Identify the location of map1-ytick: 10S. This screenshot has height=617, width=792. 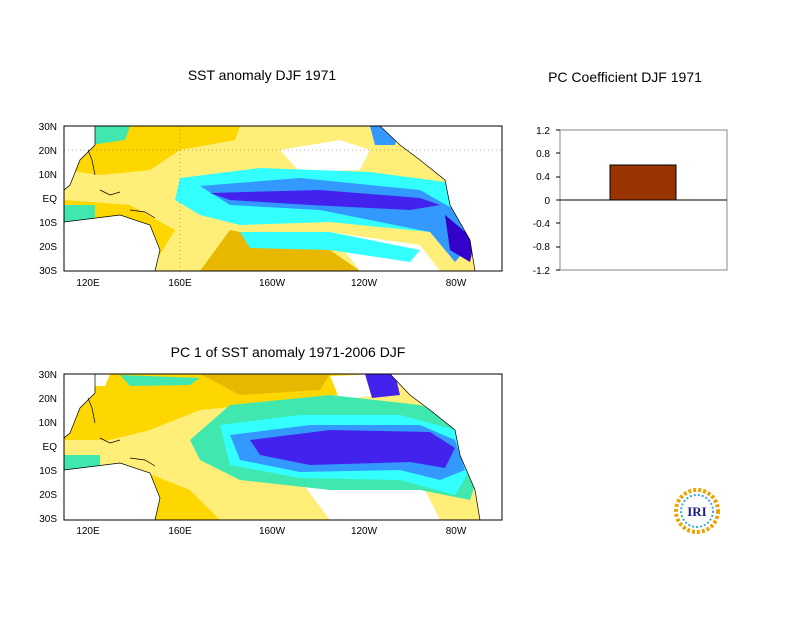
(48, 223).